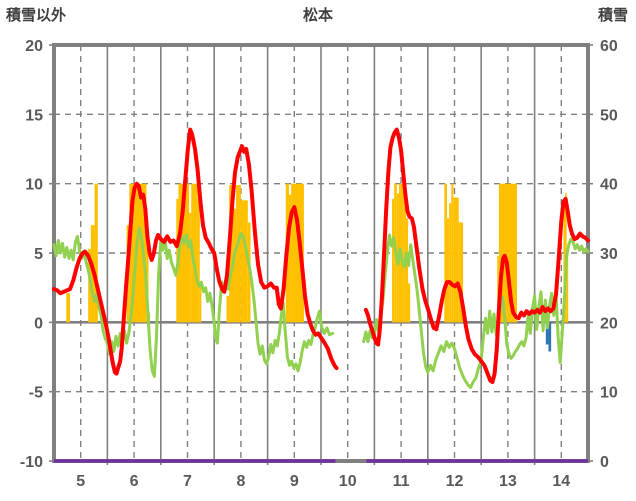  I want to click on left-axis-title: 積雪以外, so click(36, 15).